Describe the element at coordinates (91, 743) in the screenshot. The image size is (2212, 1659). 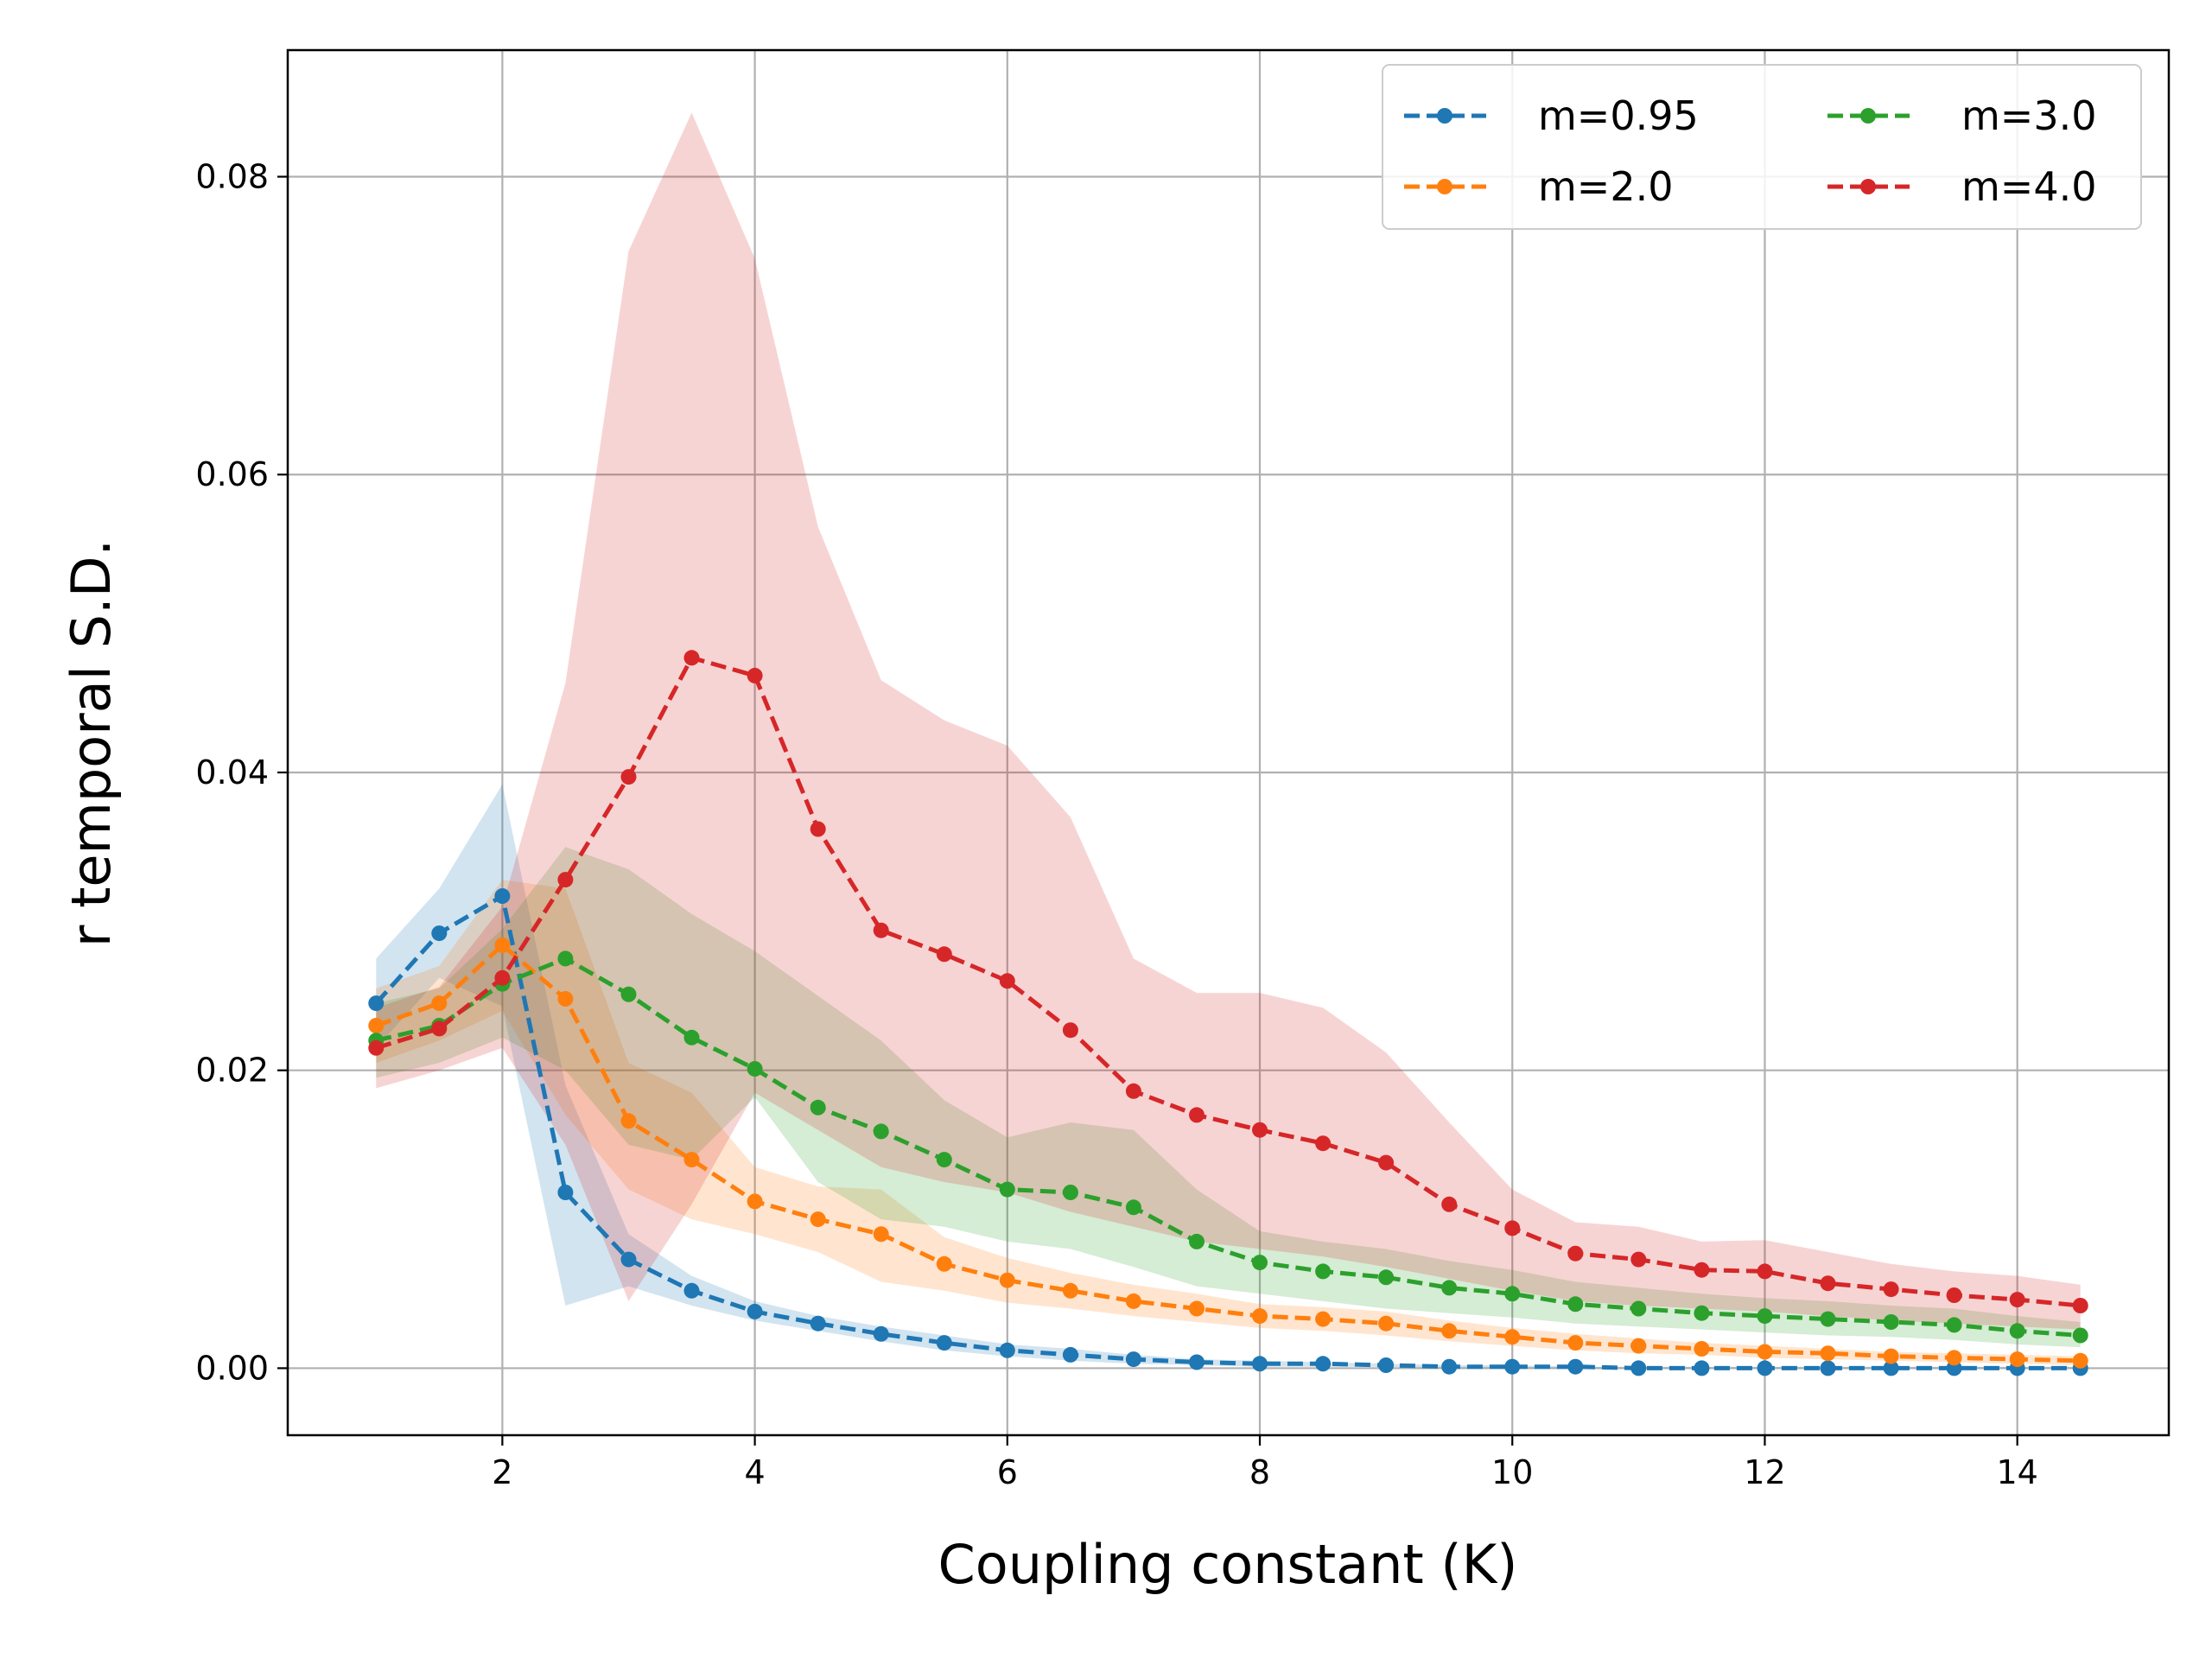
I see `y-axis-label: r temporal S.D.` at that location.